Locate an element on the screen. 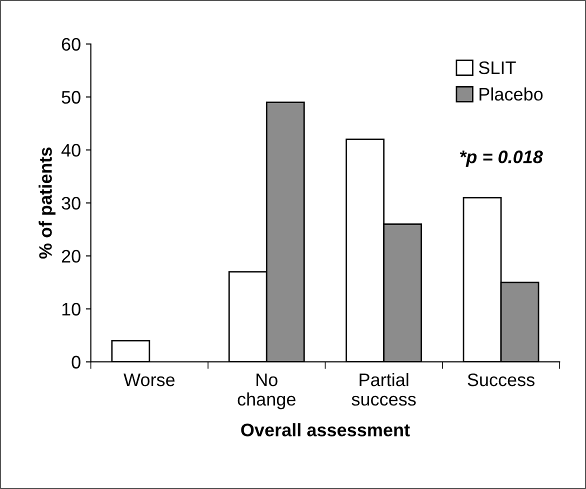 The width and height of the screenshot is (586, 489). x-axis-title: Overall assessment is located at coordinates (325, 429).